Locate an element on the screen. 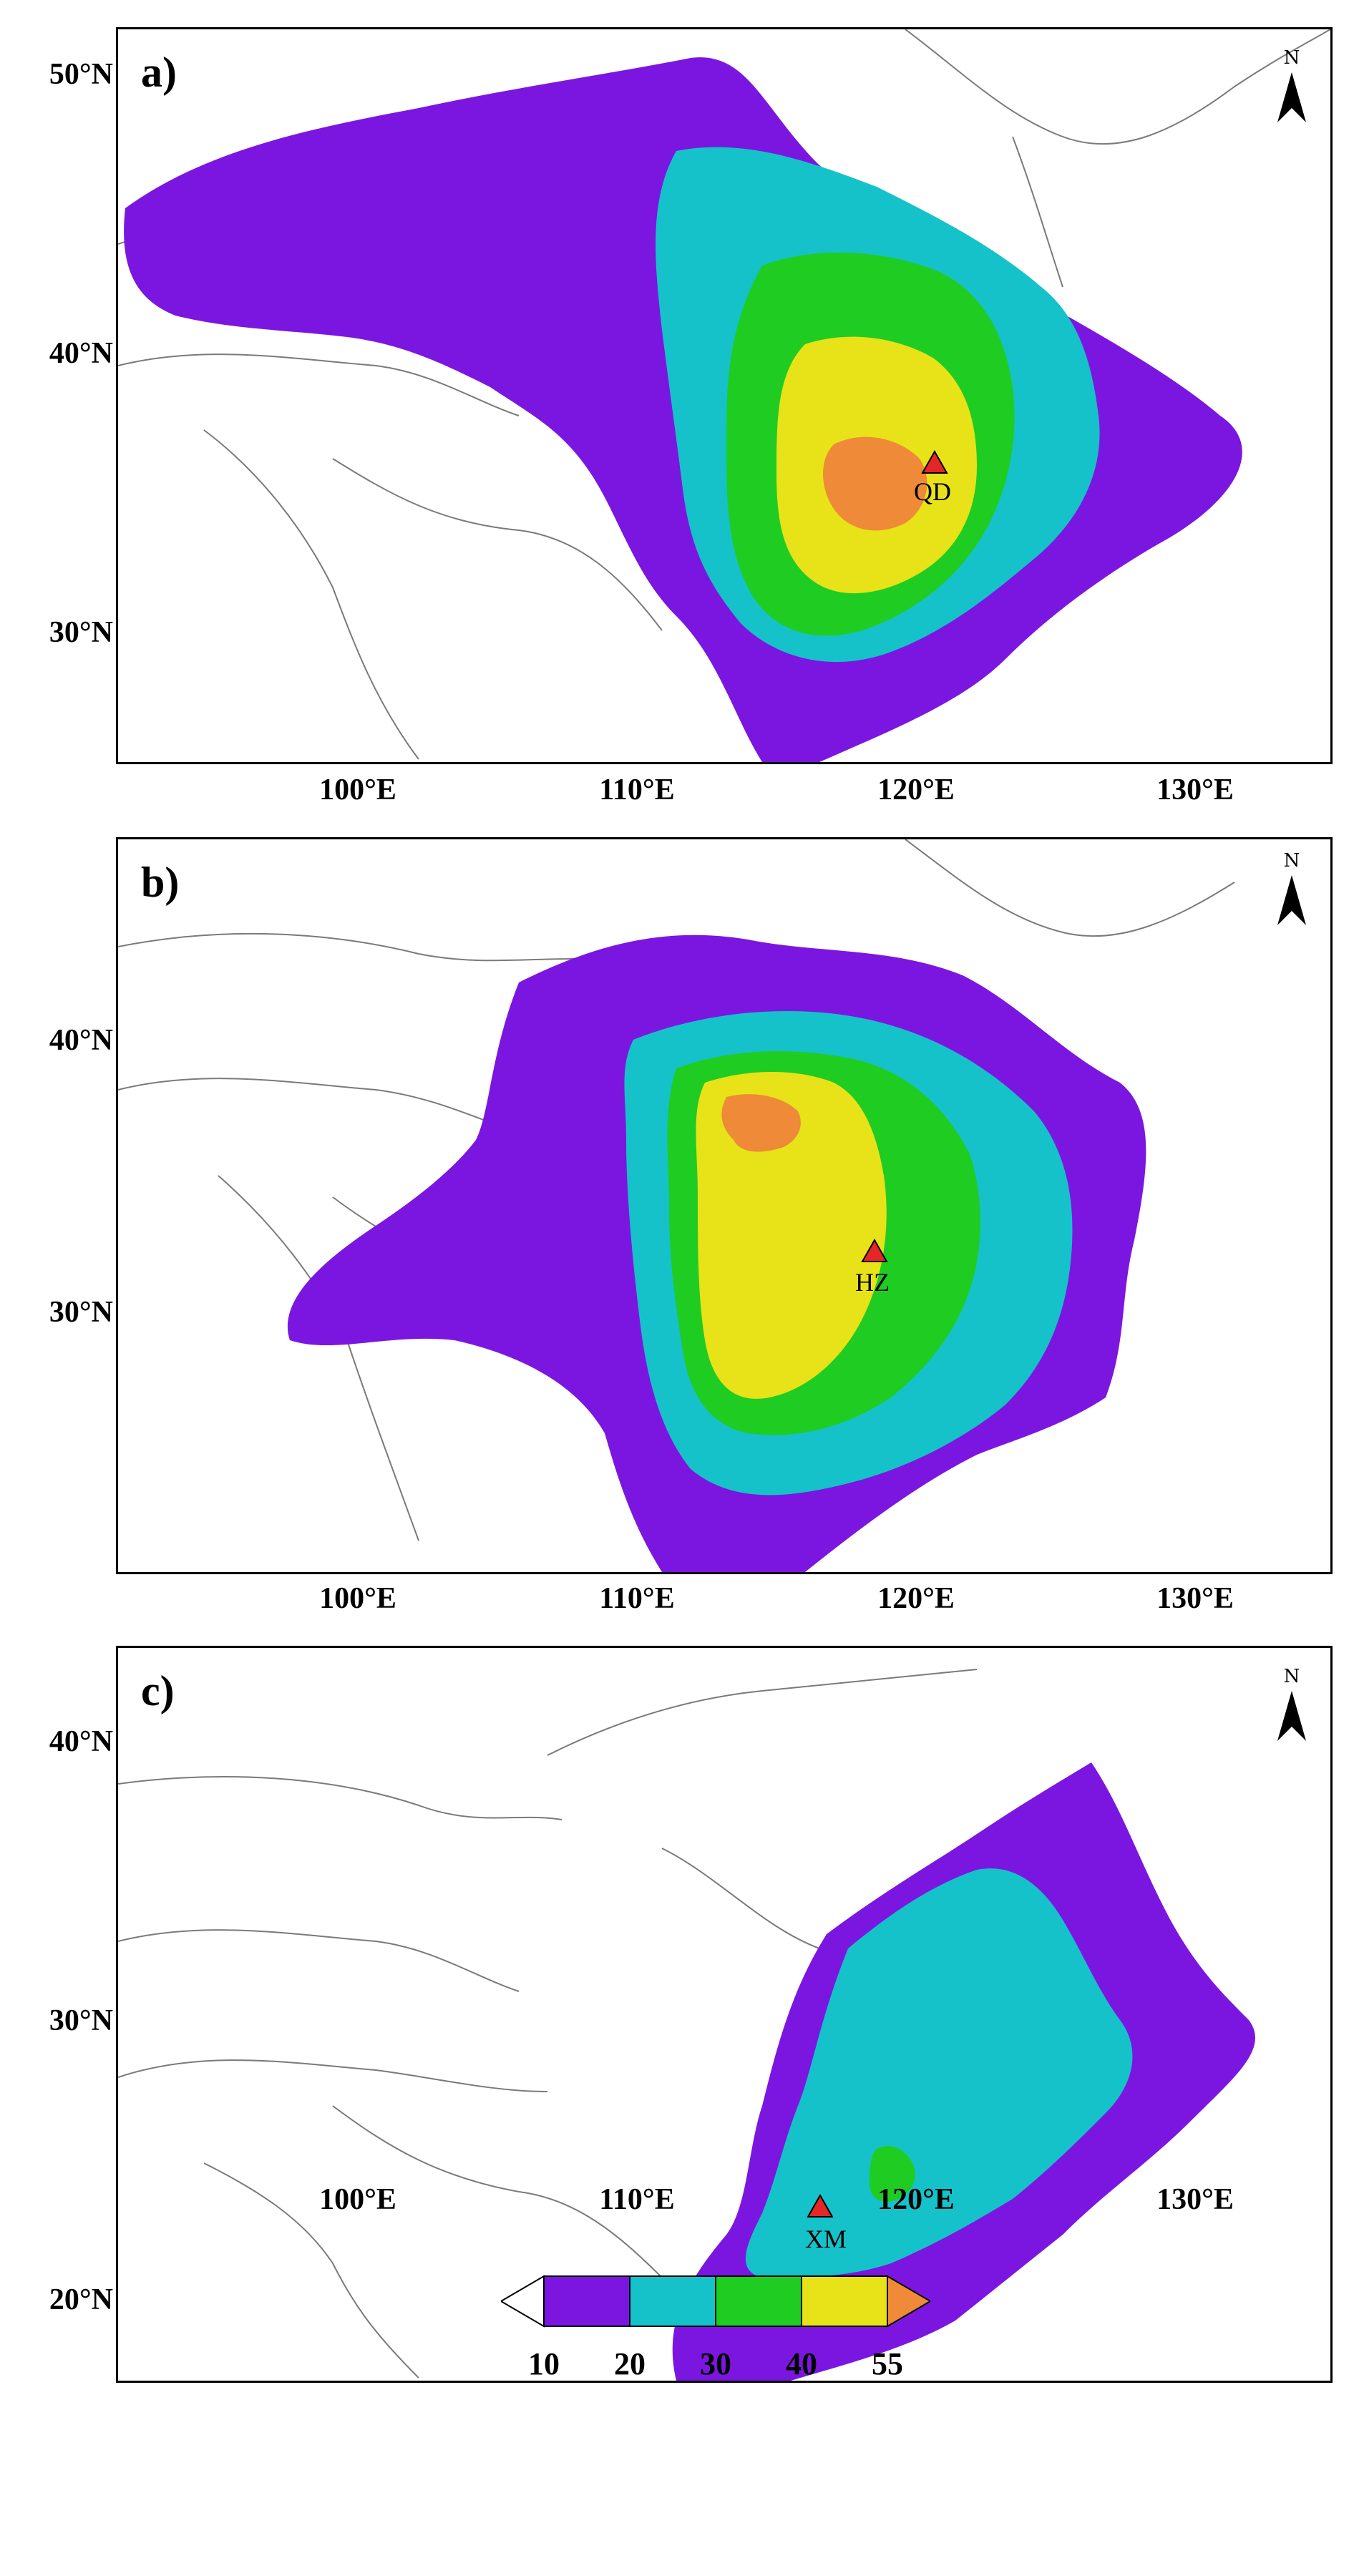 The width and height of the screenshot is (1354, 2576). colorbar is located at coordinates (716, 2301).